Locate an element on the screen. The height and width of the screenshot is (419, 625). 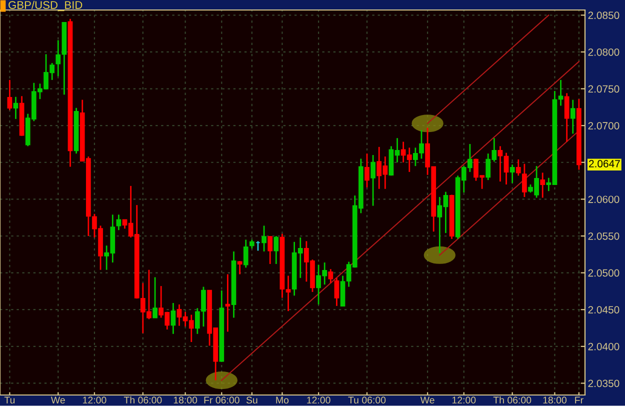
y-tick-label: 2.0550 is located at coordinates (604, 236).